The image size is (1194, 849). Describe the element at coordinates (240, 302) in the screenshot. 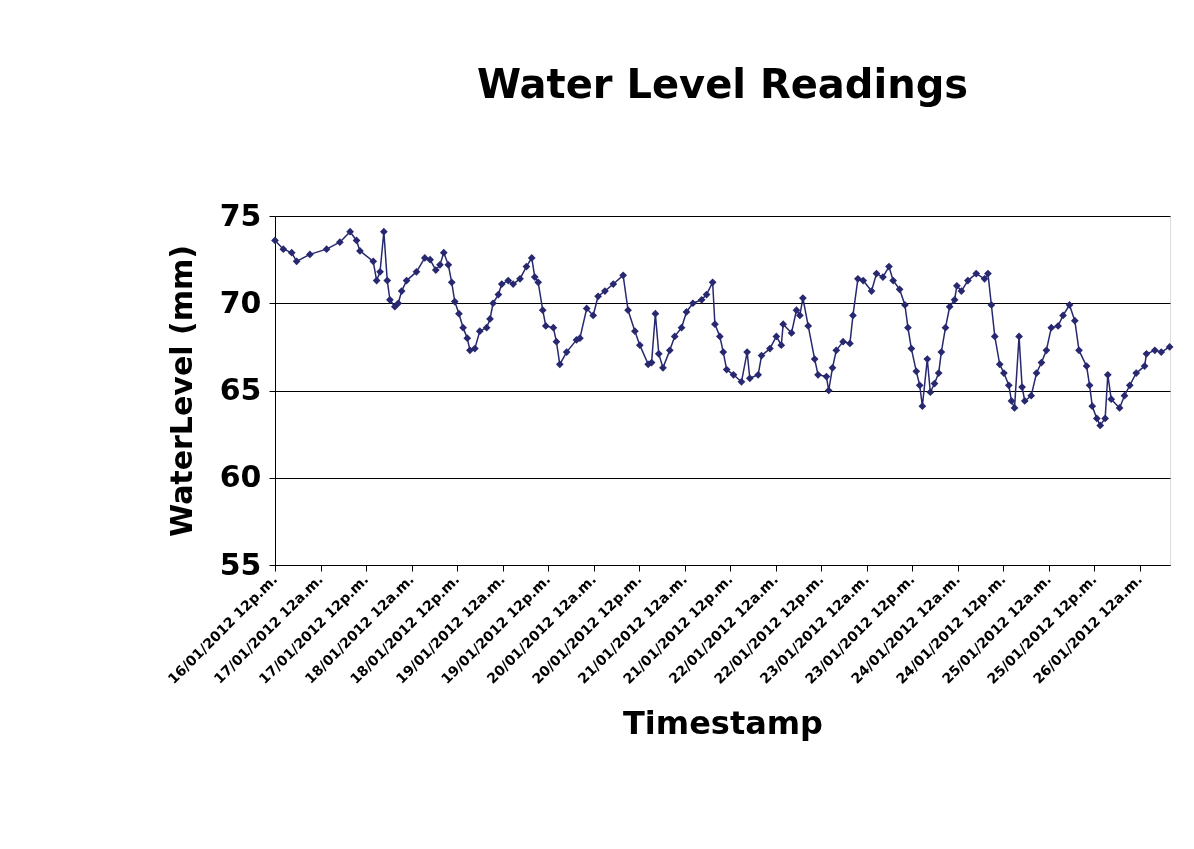

I see `y-tick-label: 70` at that location.